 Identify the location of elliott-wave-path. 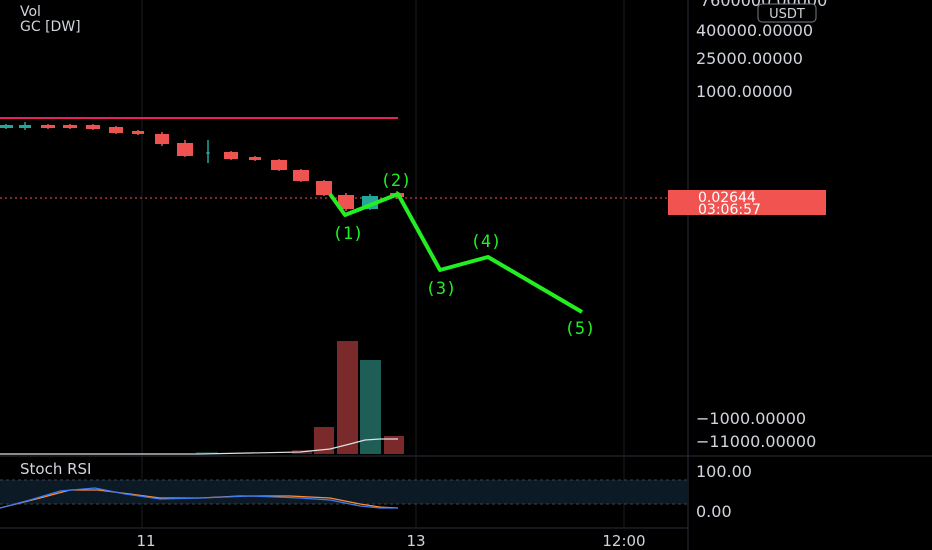
(456, 253).